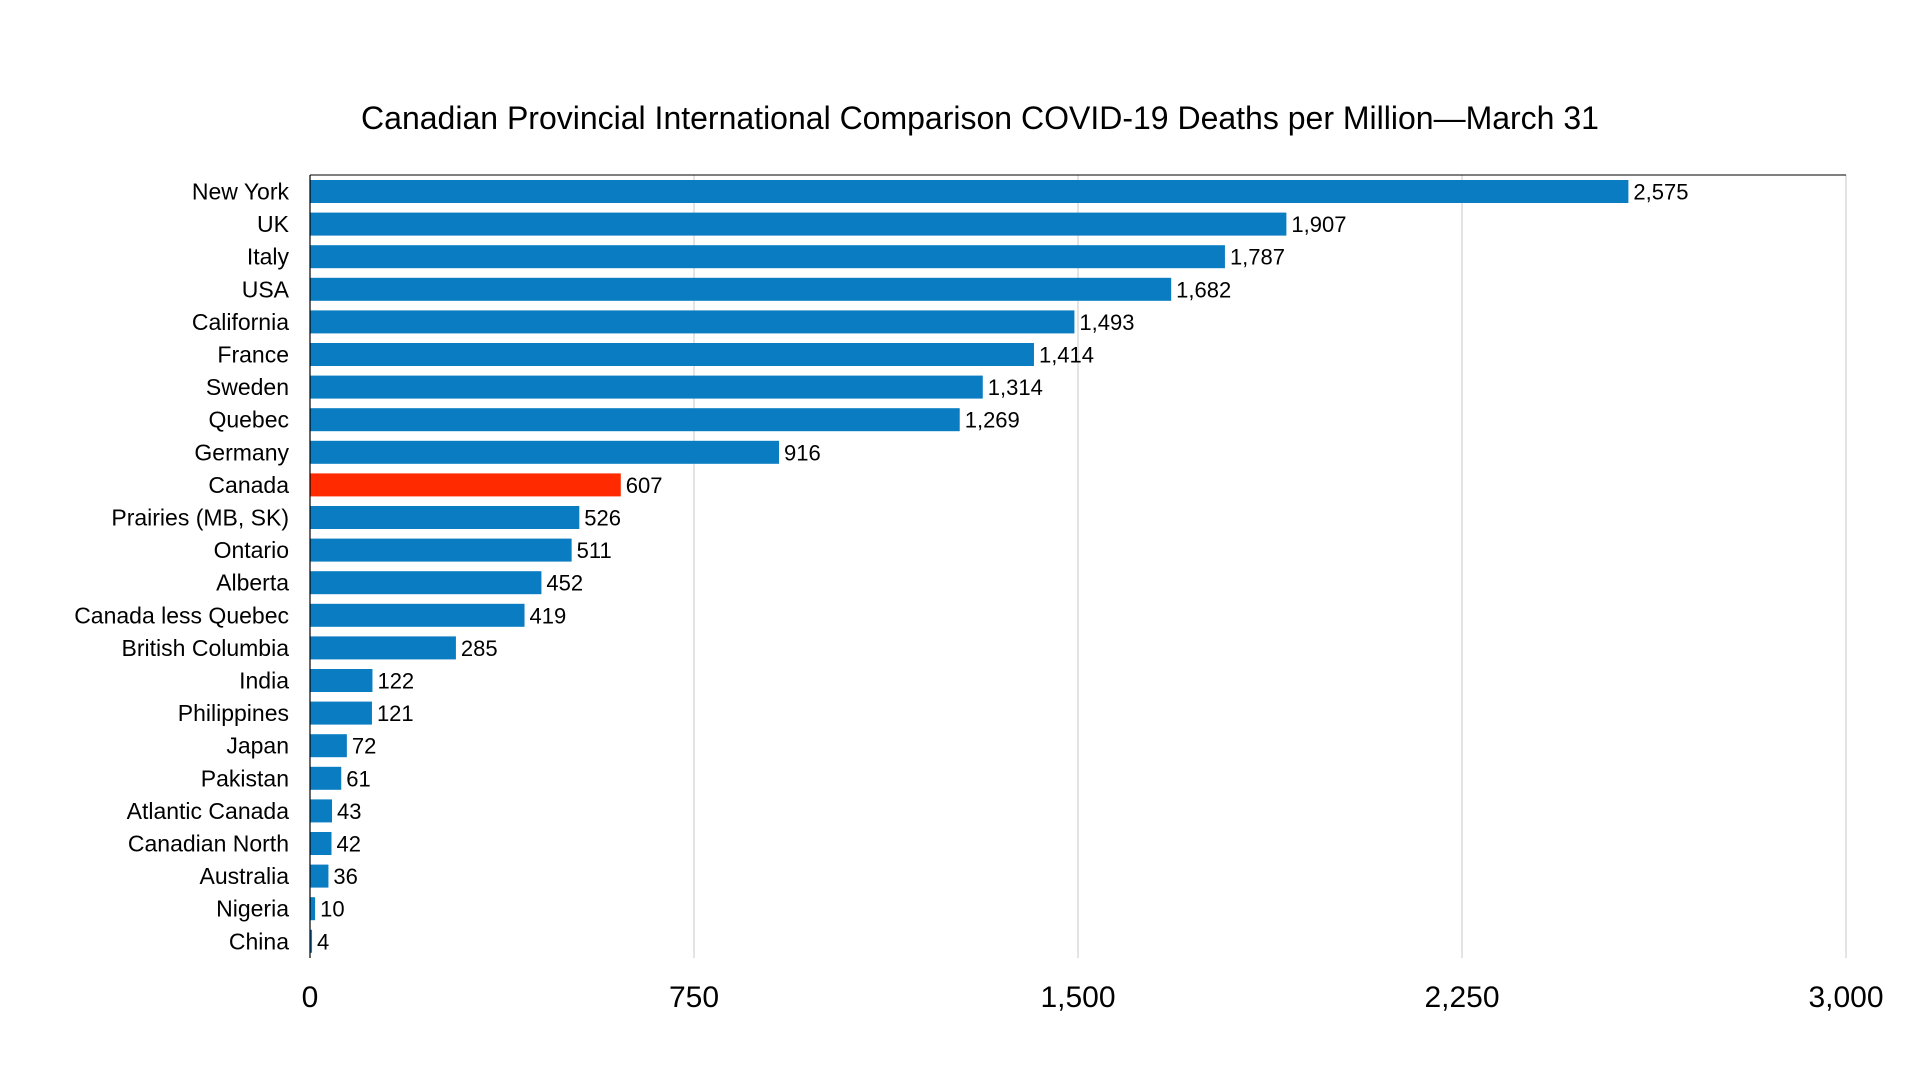  What do you see at coordinates (251, 550) in the screenshot?
I see `category-label: Ontario` at bounding box center [251, 550].